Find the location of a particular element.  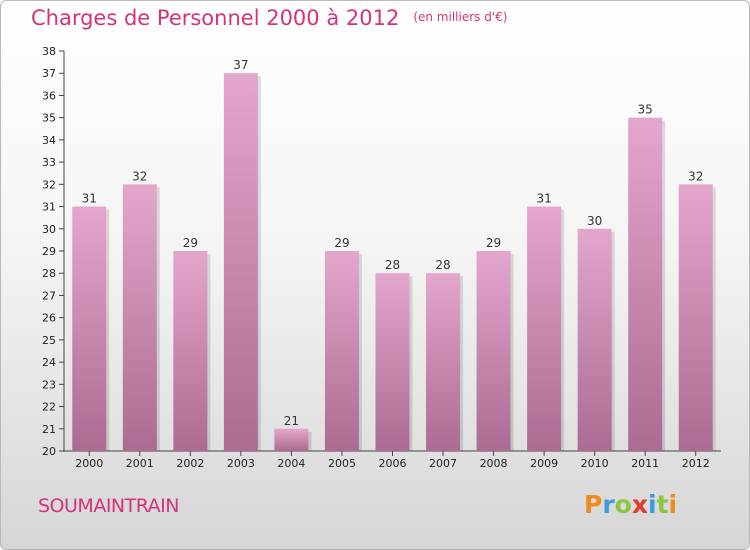

y-tick-label: 23 is located at coordinates (49, 384).